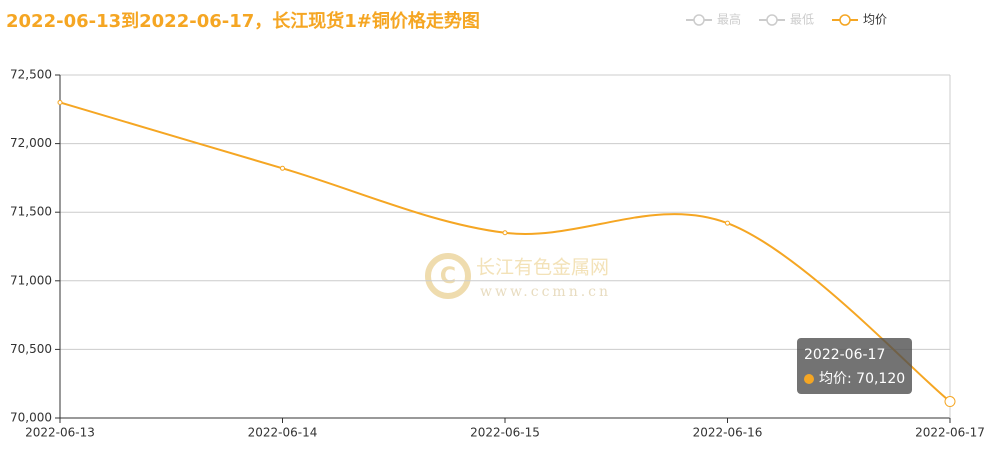 The width and height of the screenshot is (989, 453). I want to click on tooltip-label: 均价: 70,120, so click(862, 379).